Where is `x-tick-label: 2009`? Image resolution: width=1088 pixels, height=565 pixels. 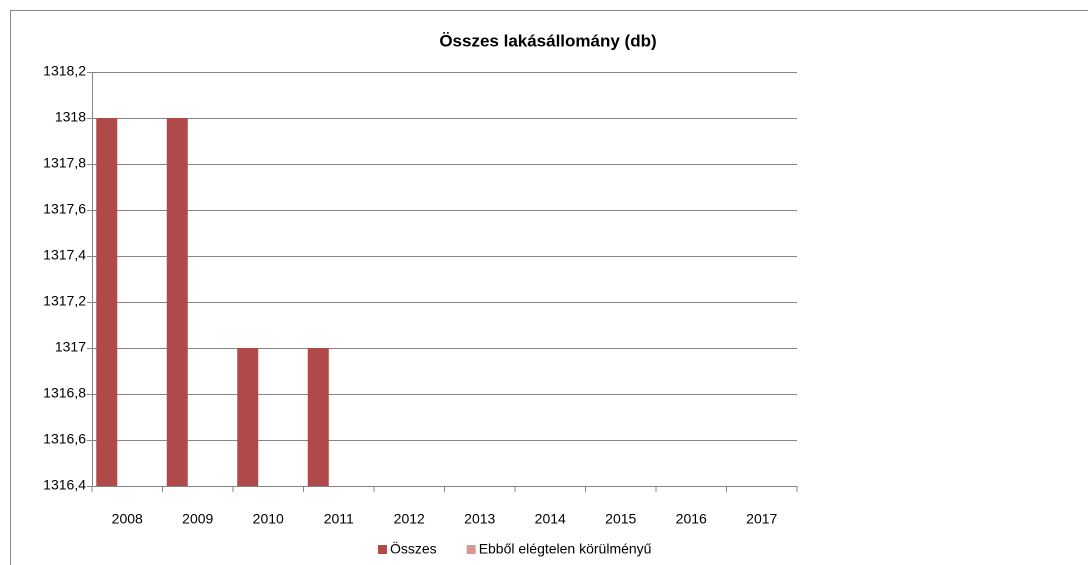 x-tick-label: 2009 is located at coordinates (197, 519).